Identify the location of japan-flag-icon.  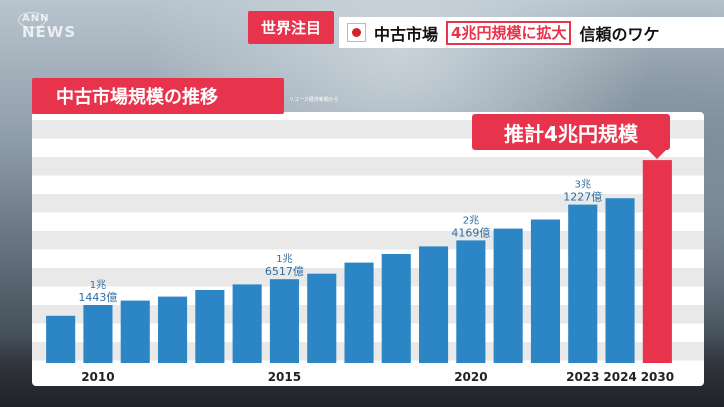
(356, 32).